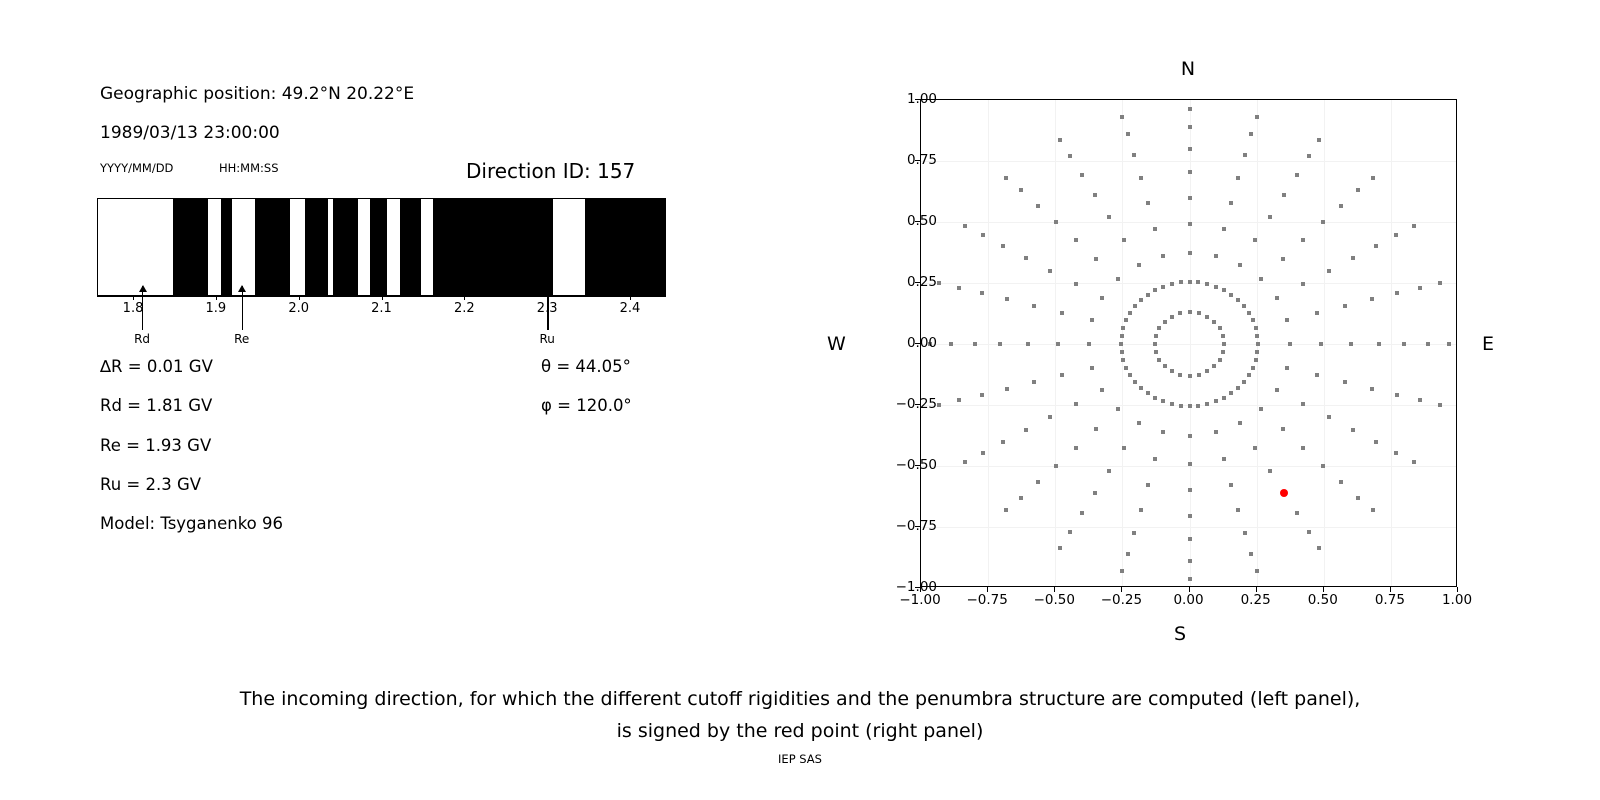 The image size is (1600, 800). I want to click on gridline-vertical, so click(1056, 343).